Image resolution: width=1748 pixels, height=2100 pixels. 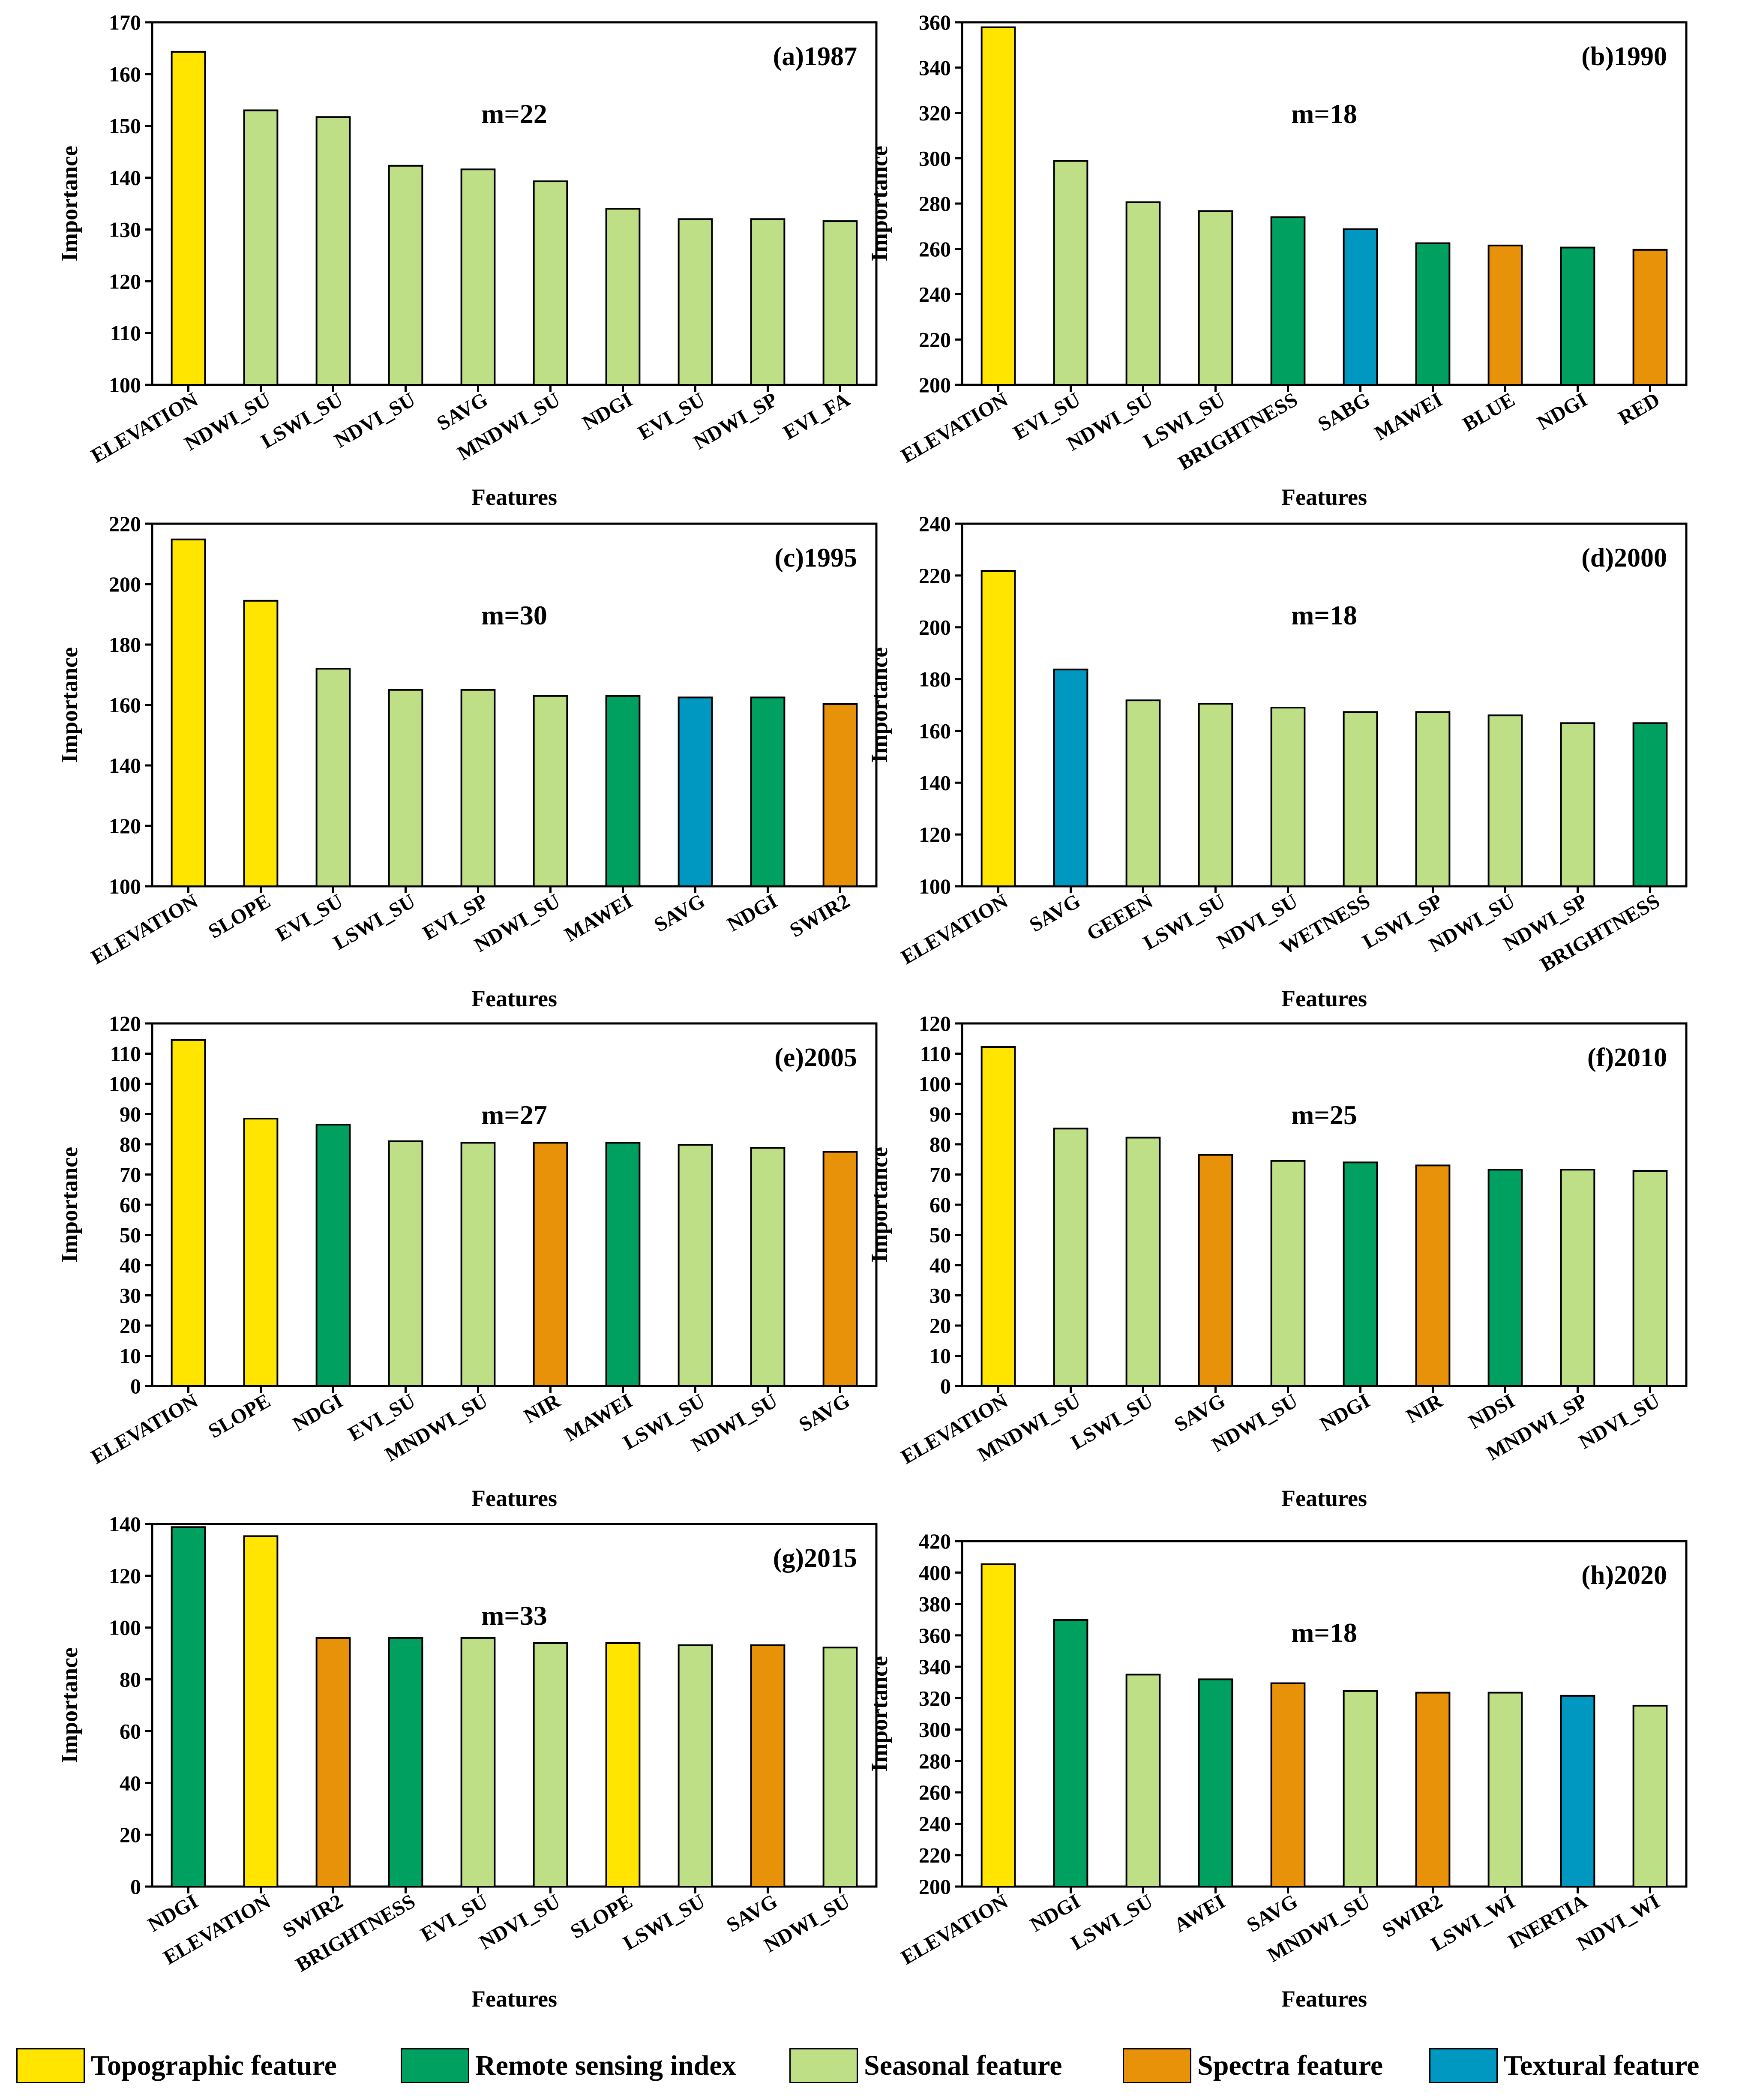 I want to click on x-tick-label: NIR, so click(x=542, y=1408).